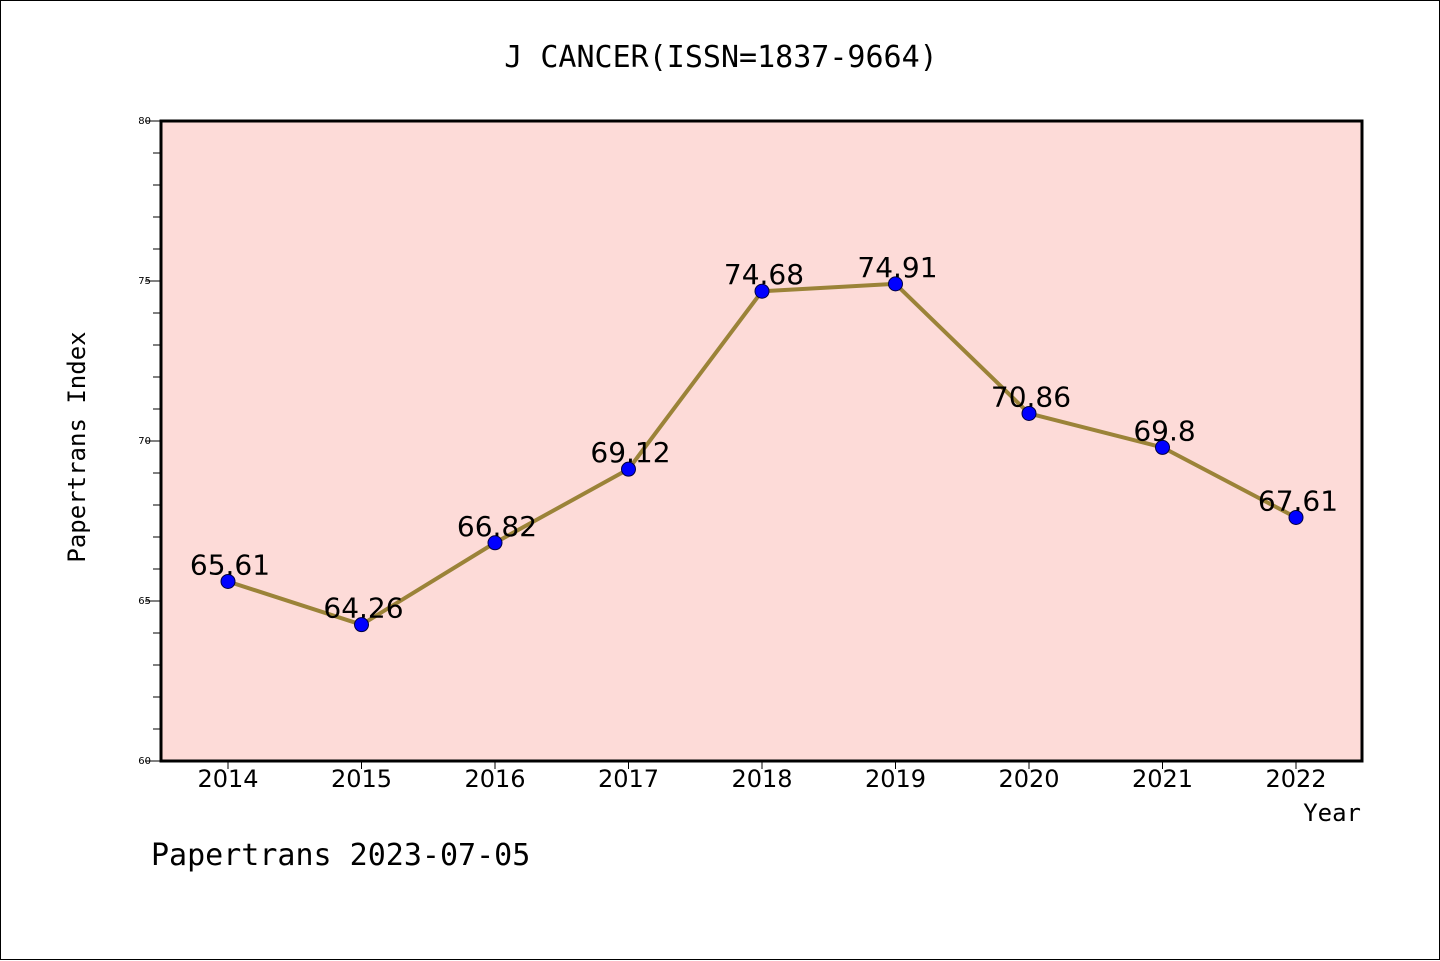 This screenshot has height=961, width=1440. Describe the element at coordinates (1298, 500) in the screenshot. I see `data-label: 67.61` at that location.